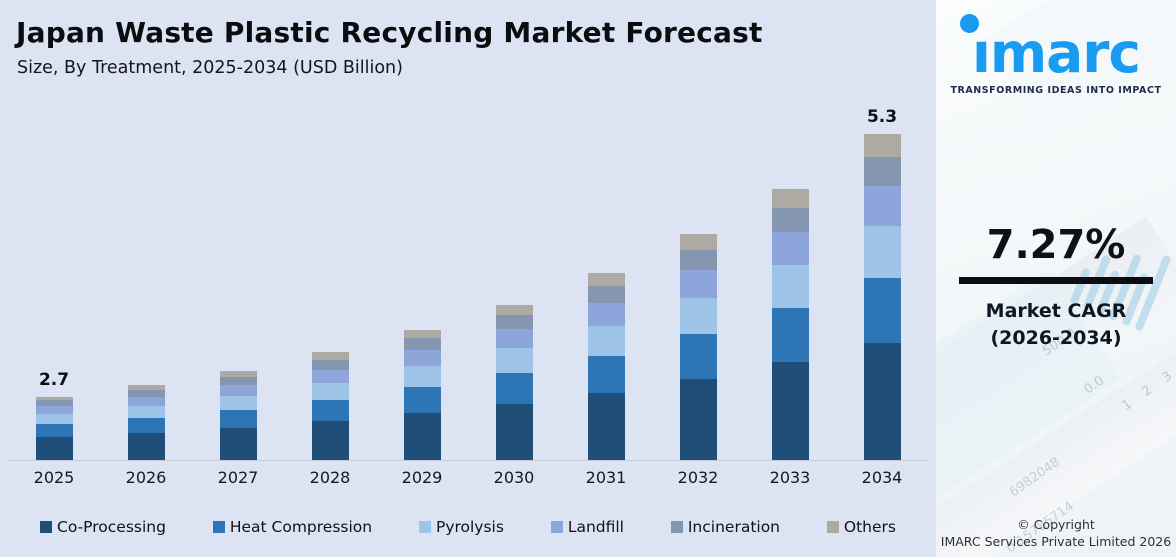 This screenshot has height=557, width=1176. I want to click on cagr-underline, so click(1056, 280).